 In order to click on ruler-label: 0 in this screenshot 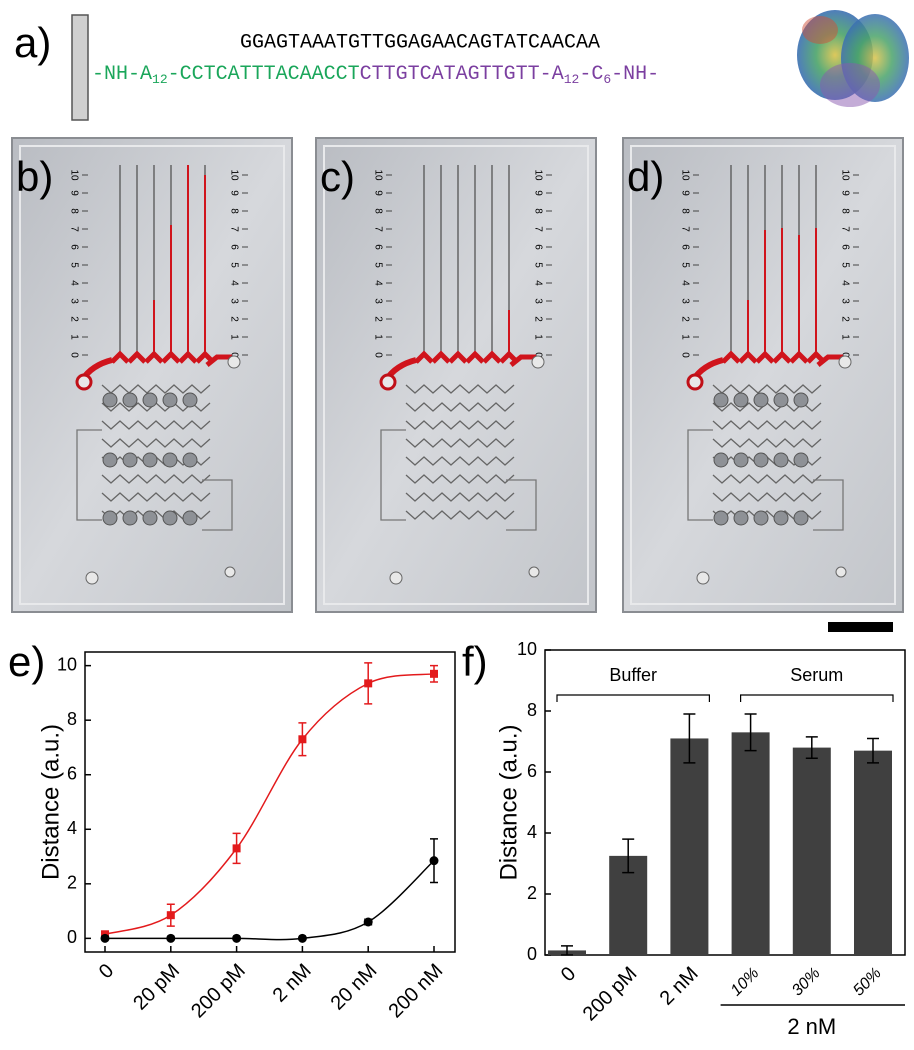, I will do `click(844, 355)`.